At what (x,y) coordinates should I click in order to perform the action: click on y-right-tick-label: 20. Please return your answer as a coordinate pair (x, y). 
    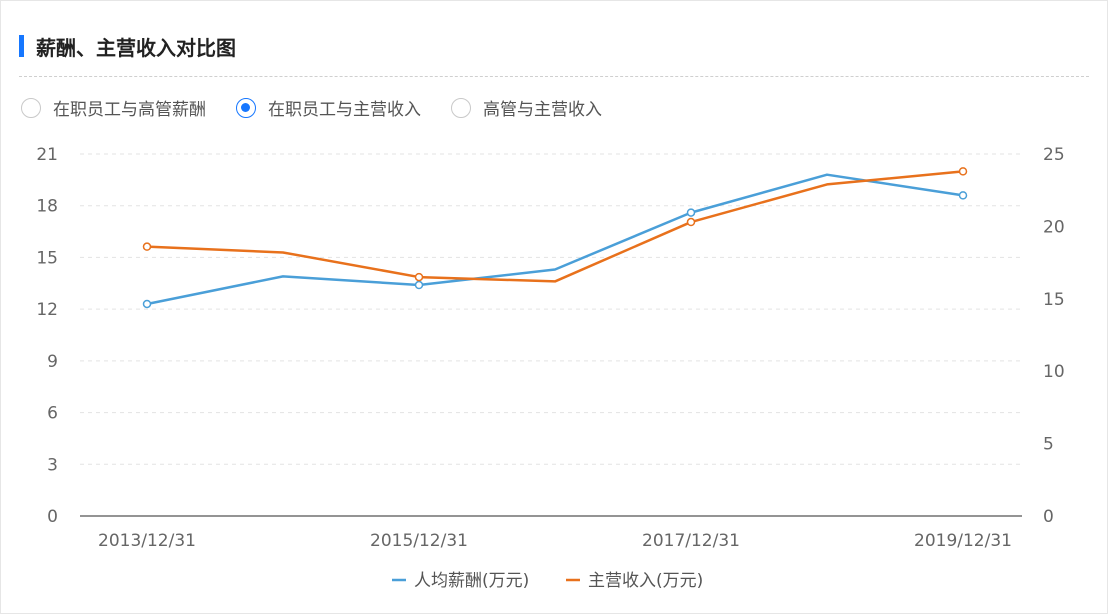
    Looking at the image, I should click on (1054, 227).